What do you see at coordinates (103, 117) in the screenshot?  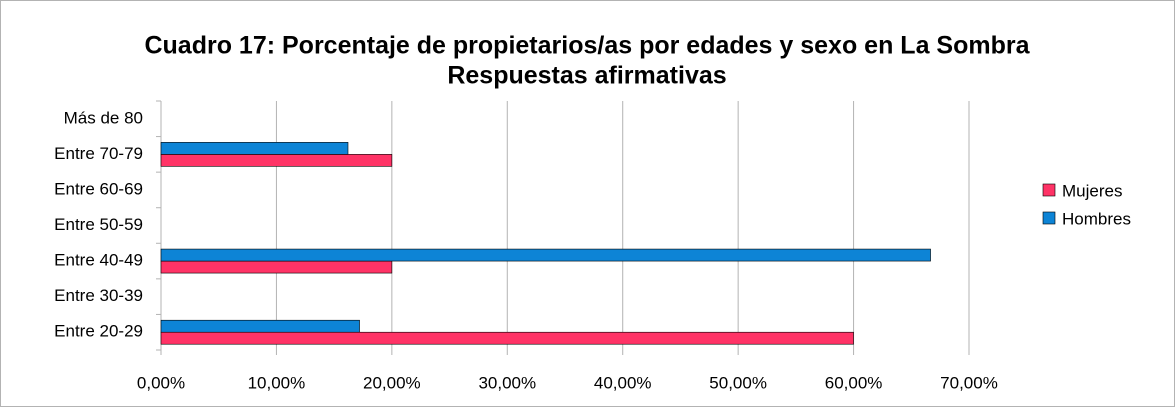 I see `y-tick-label: Más de 80` at bounding box center [103, 117].